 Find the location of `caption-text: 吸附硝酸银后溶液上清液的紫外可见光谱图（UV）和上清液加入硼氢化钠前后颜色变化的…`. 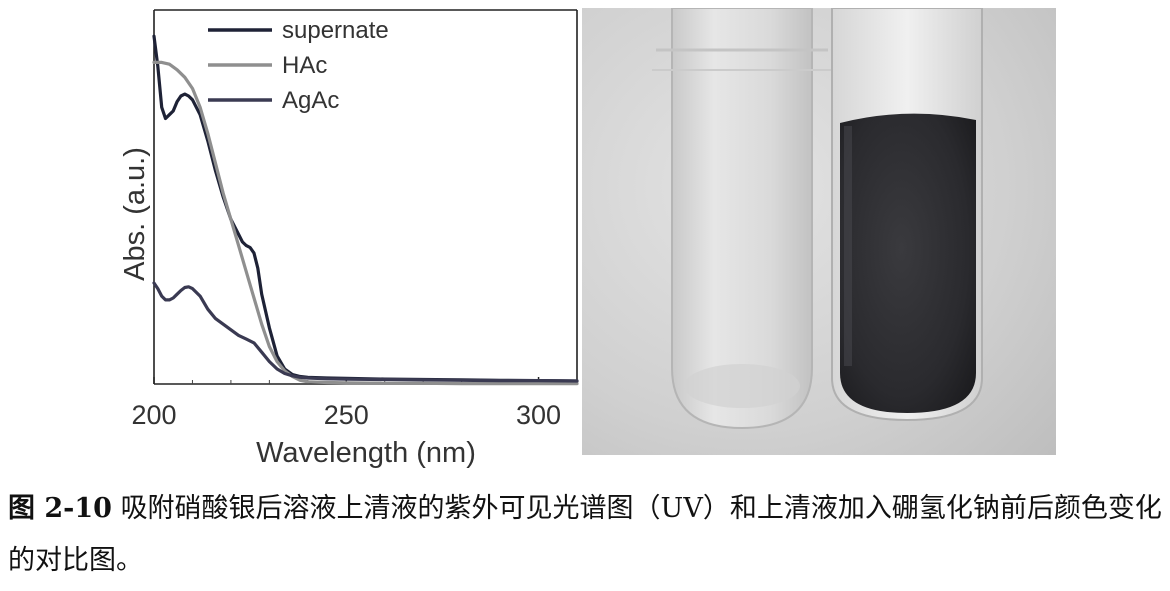

caption-text: 吸附硝酸银后溶液上清液的紫外可见光谱图（UV）和上清液加入硼氢化钠前后颜色变化的… is located at coordinates (585, 534).